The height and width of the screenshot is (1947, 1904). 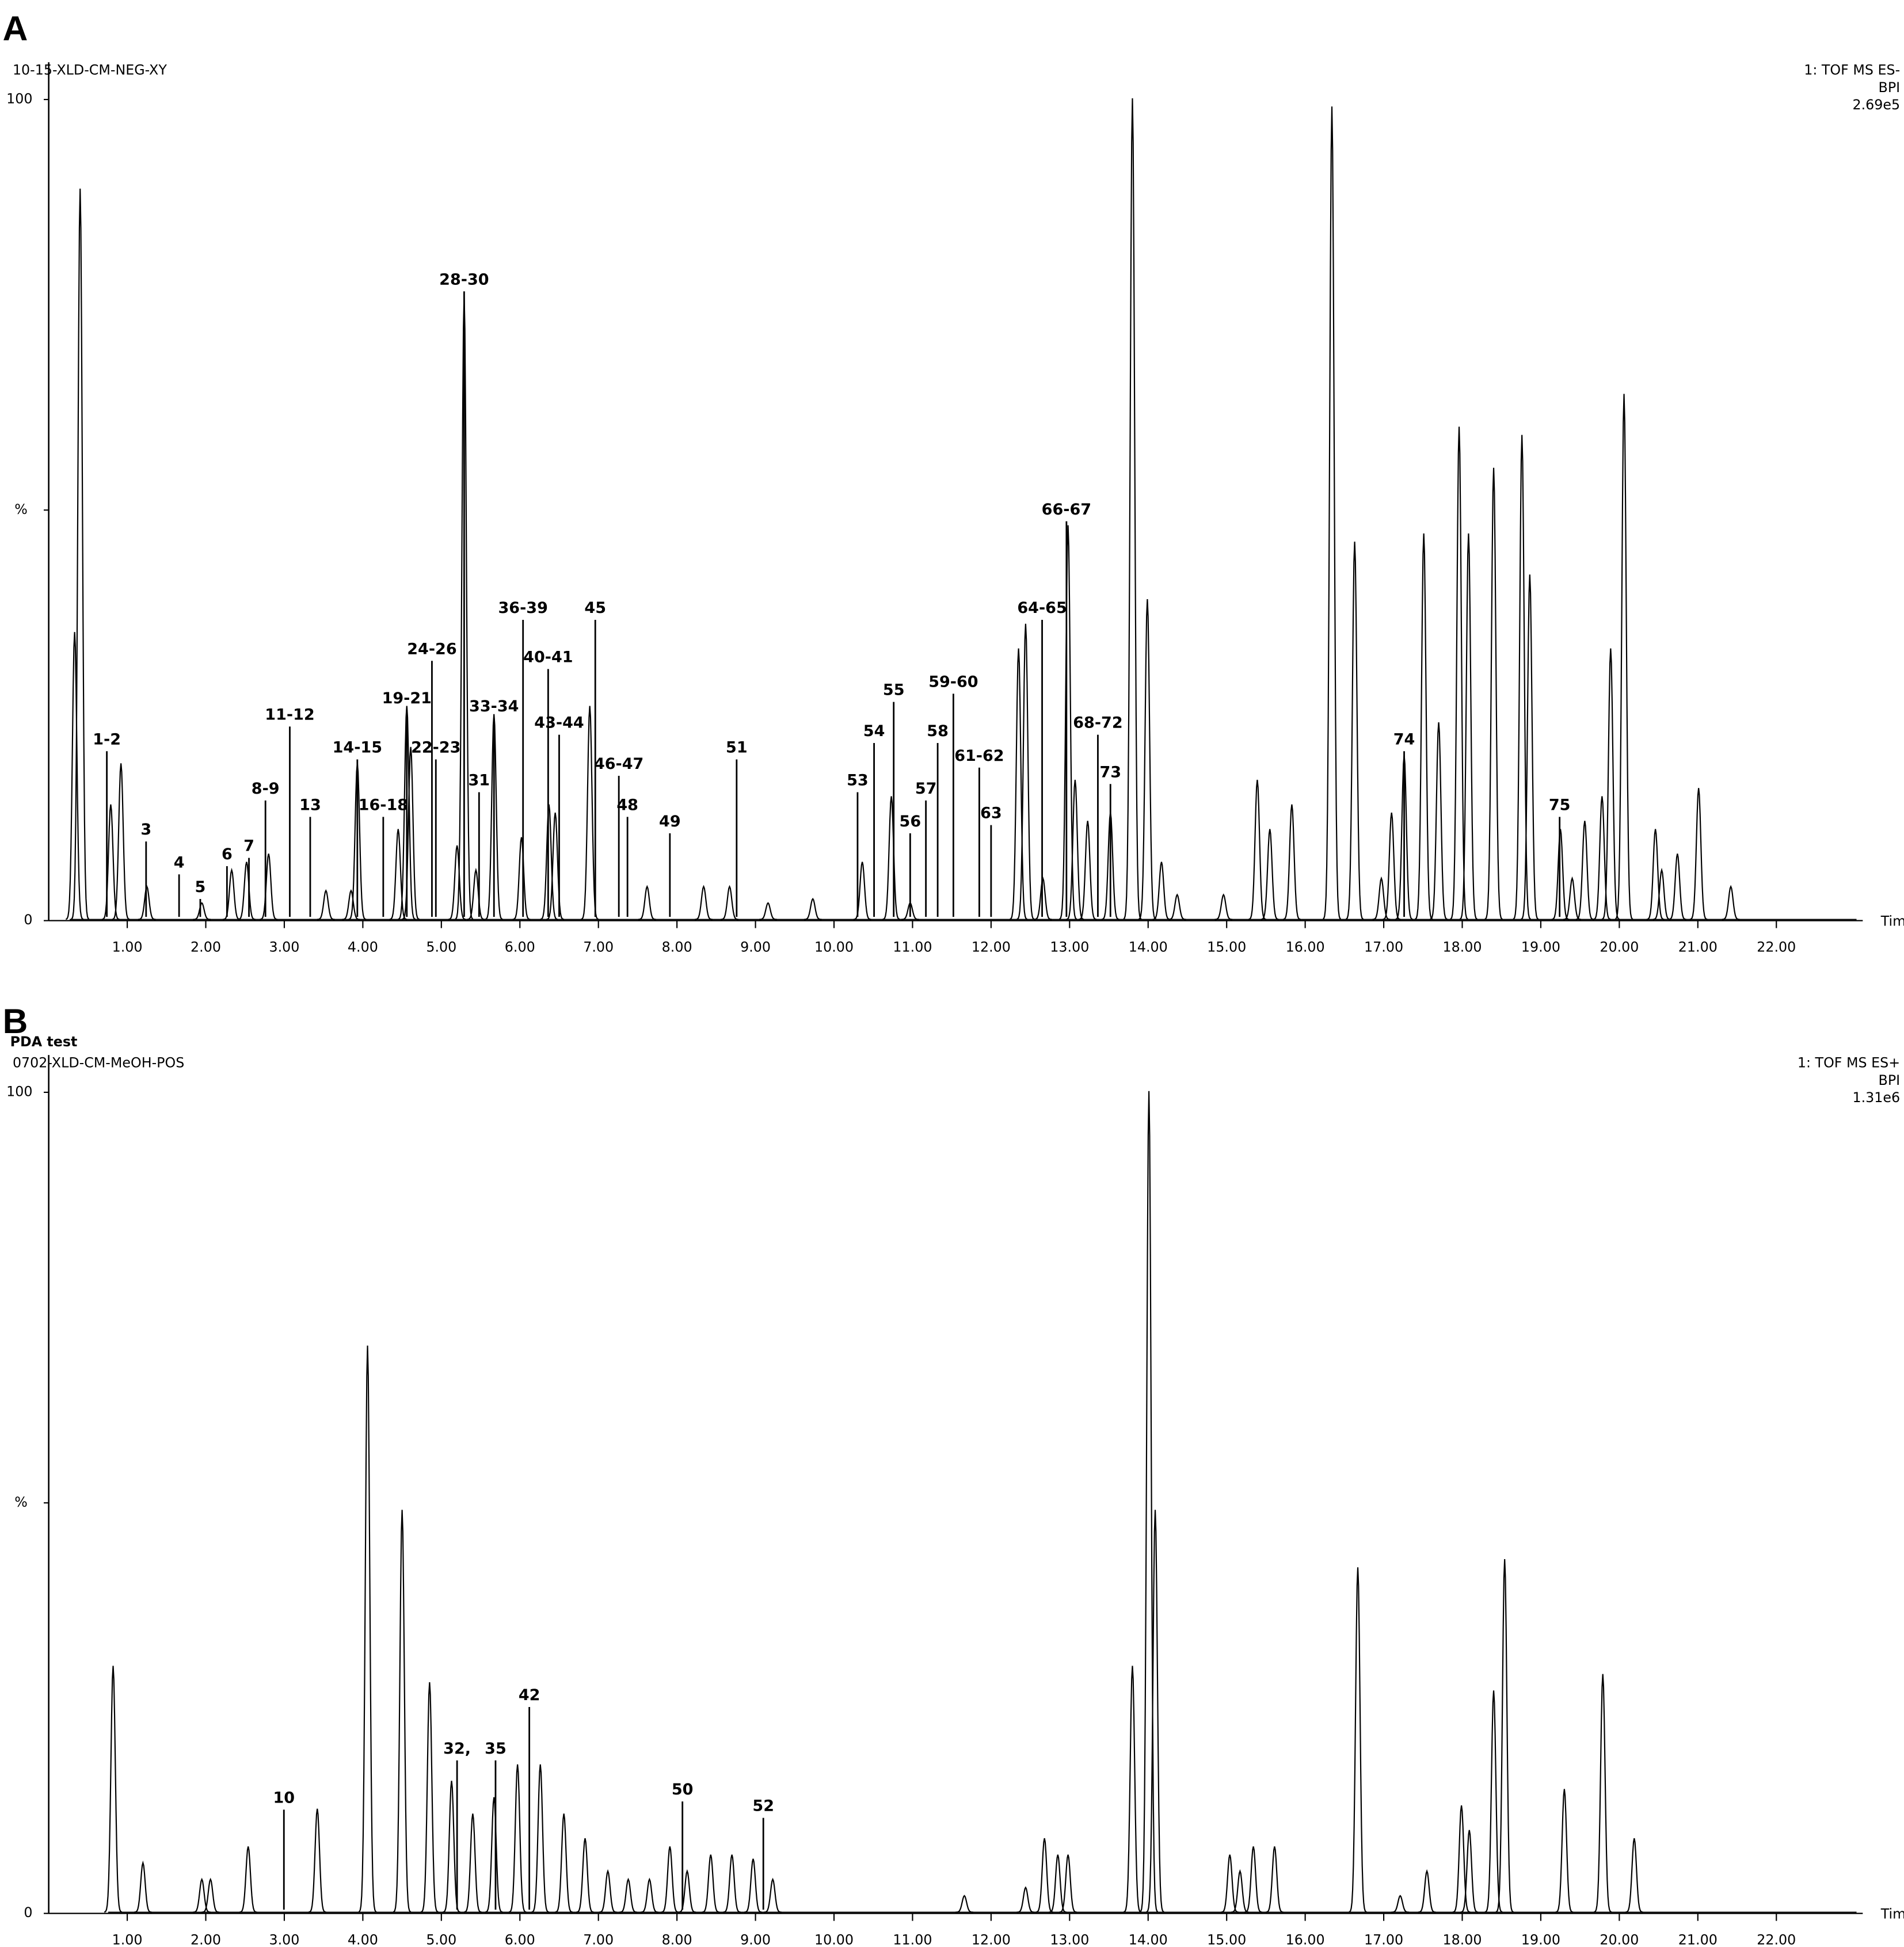 What do you see at coordinates (1849, 1063) in the screenshot?
I see `detector: 1: TOF MS ES+` at bounding box center [1849, 1063].